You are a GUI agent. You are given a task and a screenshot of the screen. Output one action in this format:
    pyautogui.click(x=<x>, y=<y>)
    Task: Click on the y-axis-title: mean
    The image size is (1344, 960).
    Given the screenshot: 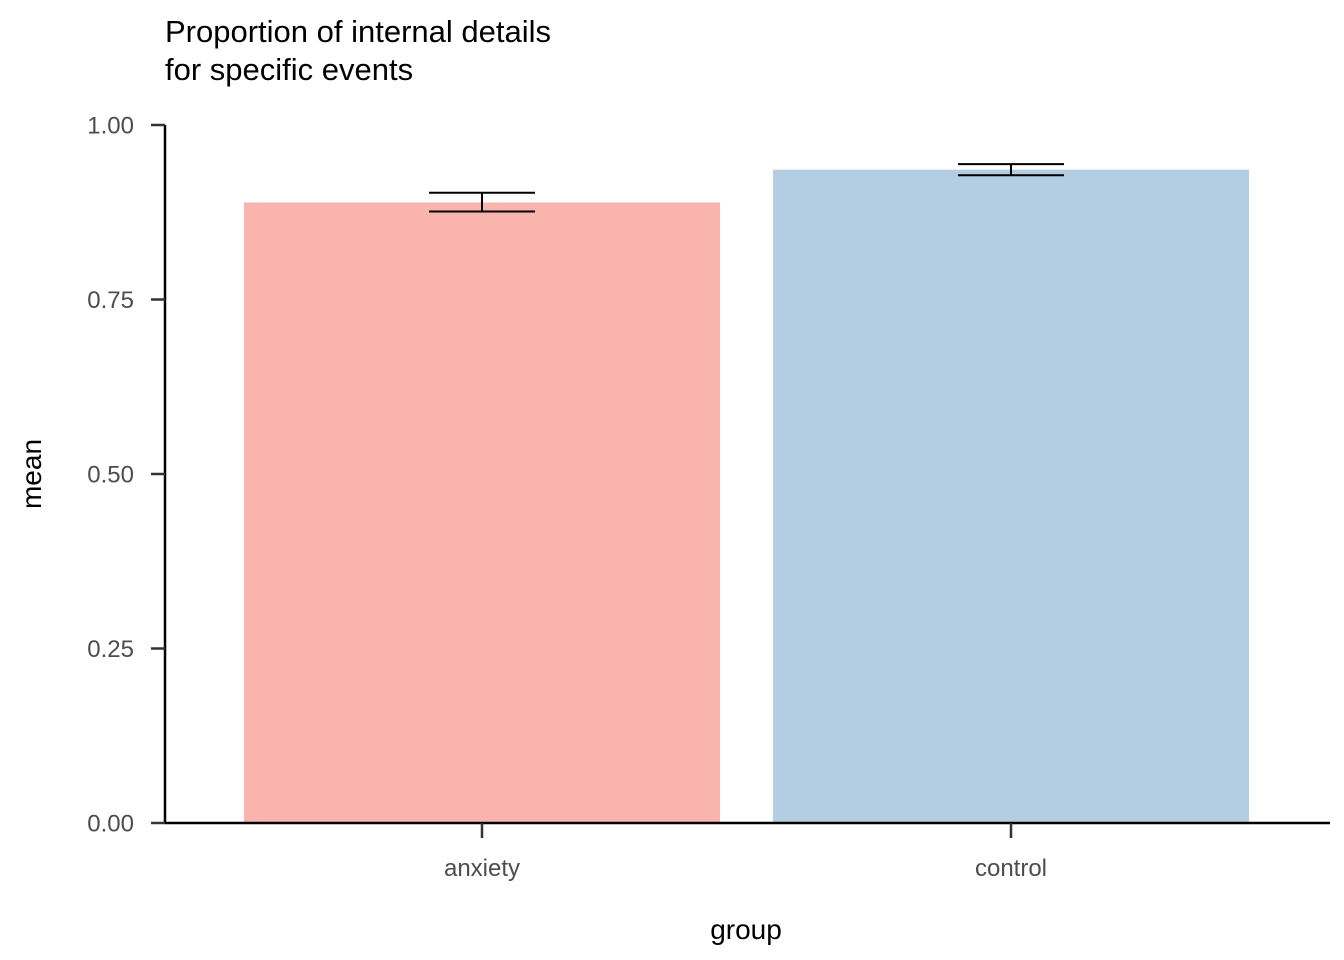 What is the action you would take?
    pyautogui.click(x=31, y=474)
    